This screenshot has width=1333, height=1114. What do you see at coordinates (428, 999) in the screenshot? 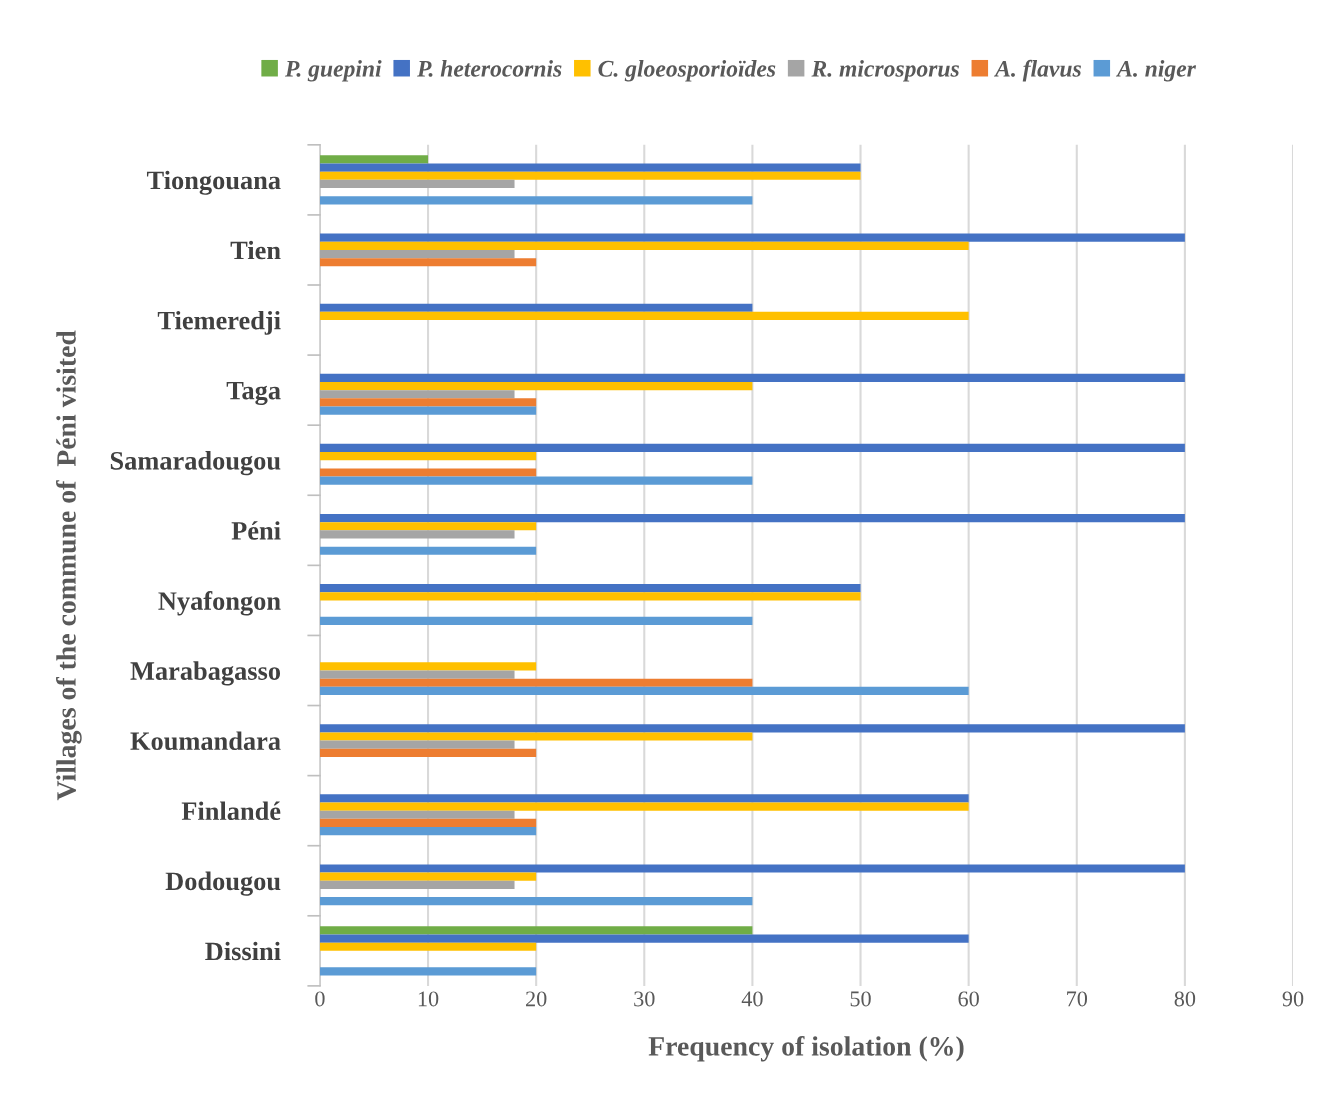
I see `x-tick-label: 10` at bounding box center [428, 999].